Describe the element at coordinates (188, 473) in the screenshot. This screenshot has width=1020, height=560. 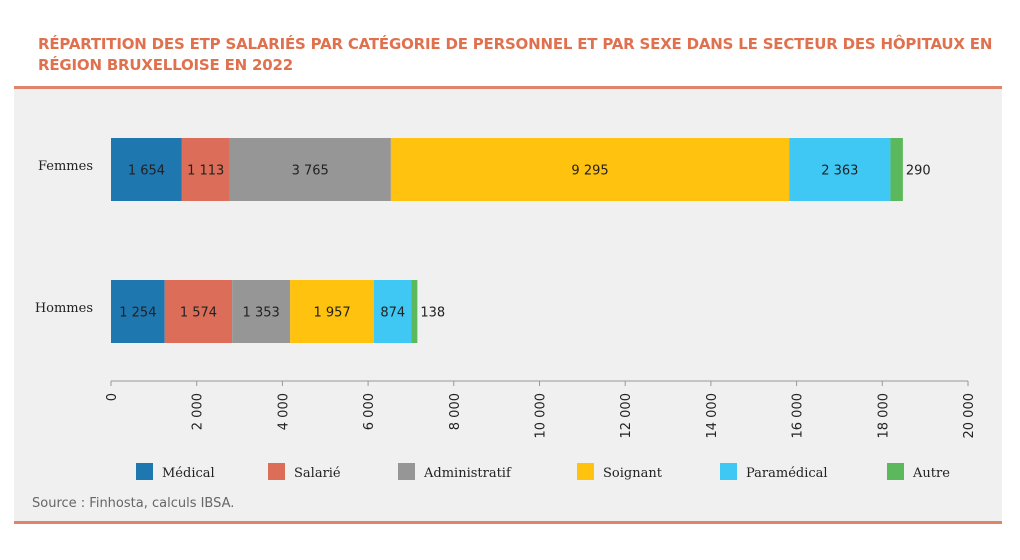
I see `legend-label-médical: Médical` at that location.